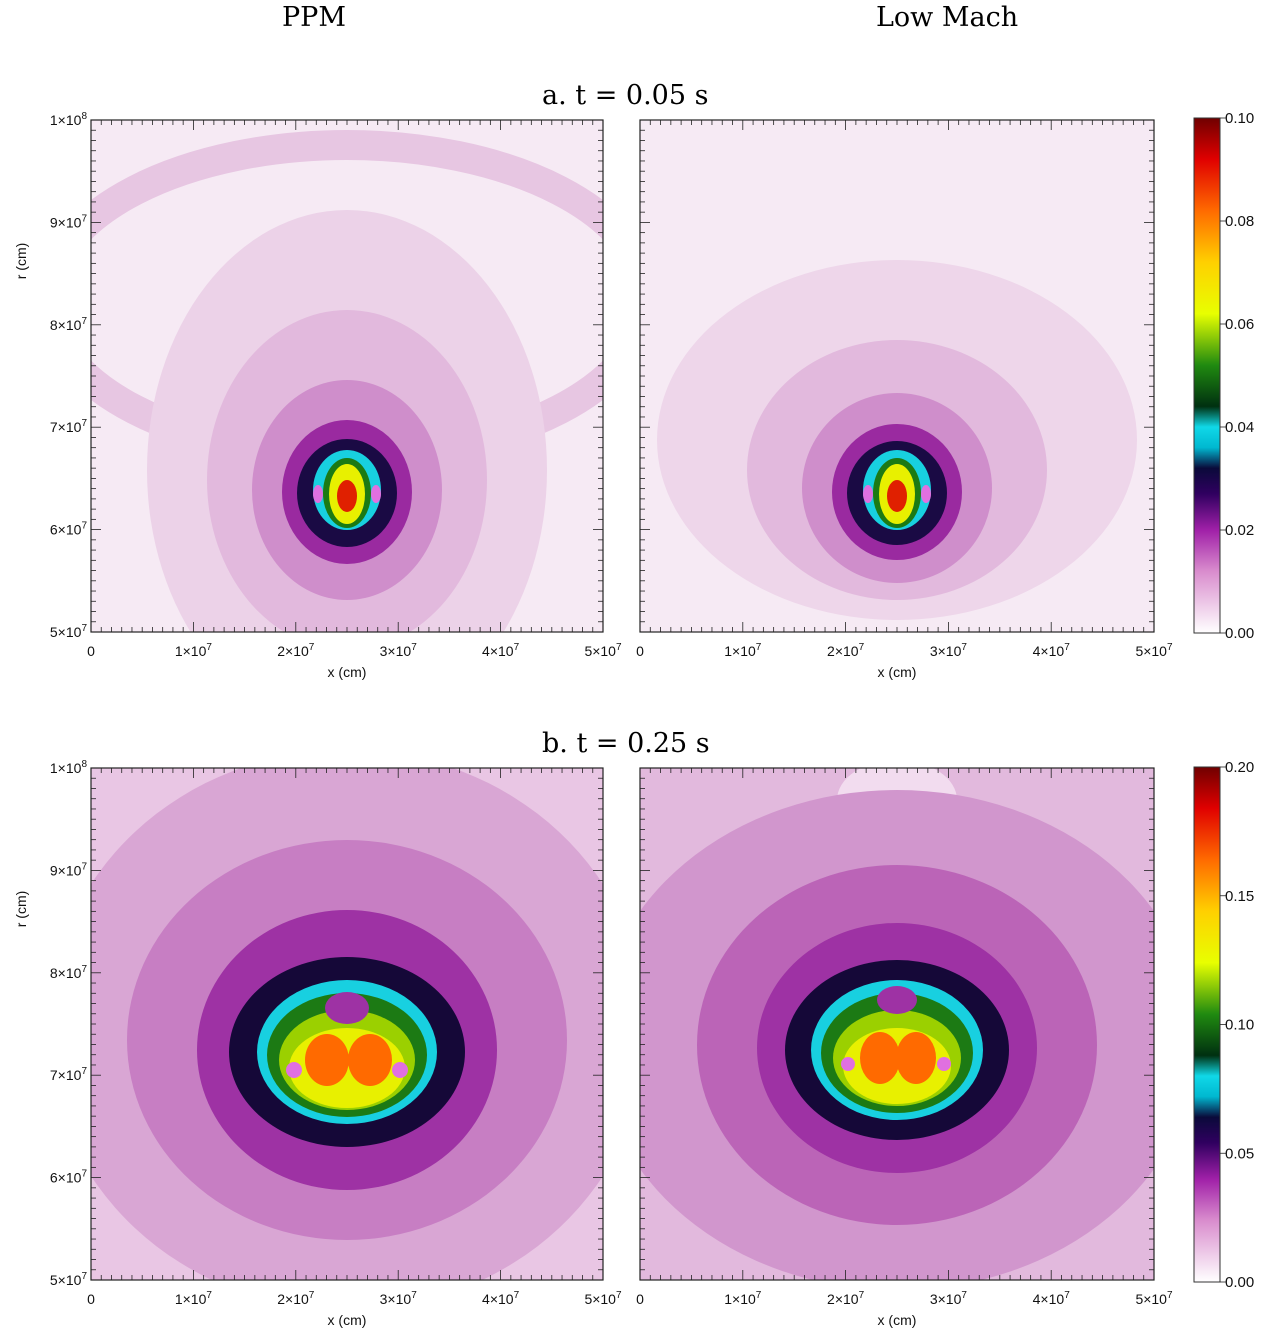 This screenshot has width=1272, height=1330. Describe the element at coordinates (1052, 1298) in the screenshot. I see `x-tick-label-b-low-mach-4: 4×10⁷` at that location.